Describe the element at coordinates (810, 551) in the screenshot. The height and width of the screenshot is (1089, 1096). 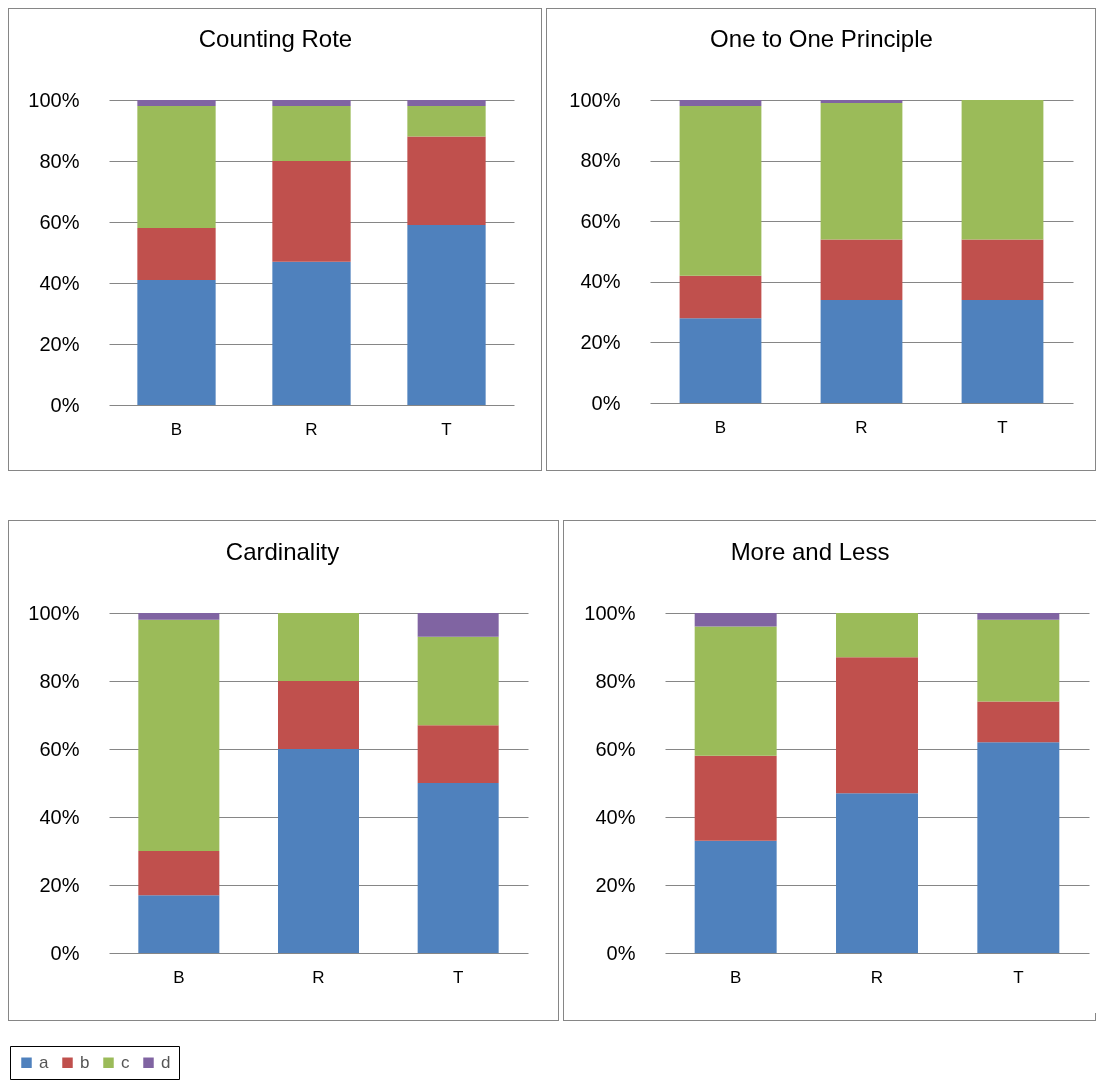
I see `chart-title: More and Less` at that location.